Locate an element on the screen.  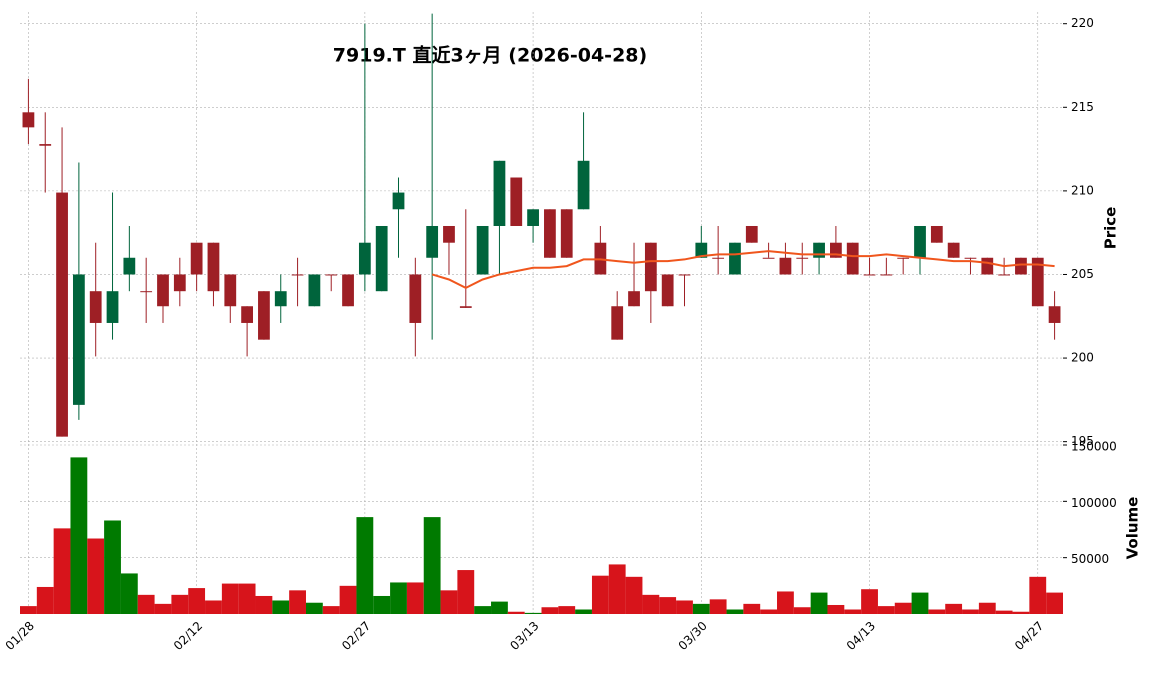
x-tick-label: 03/30 is located at coordinates (693, 636).